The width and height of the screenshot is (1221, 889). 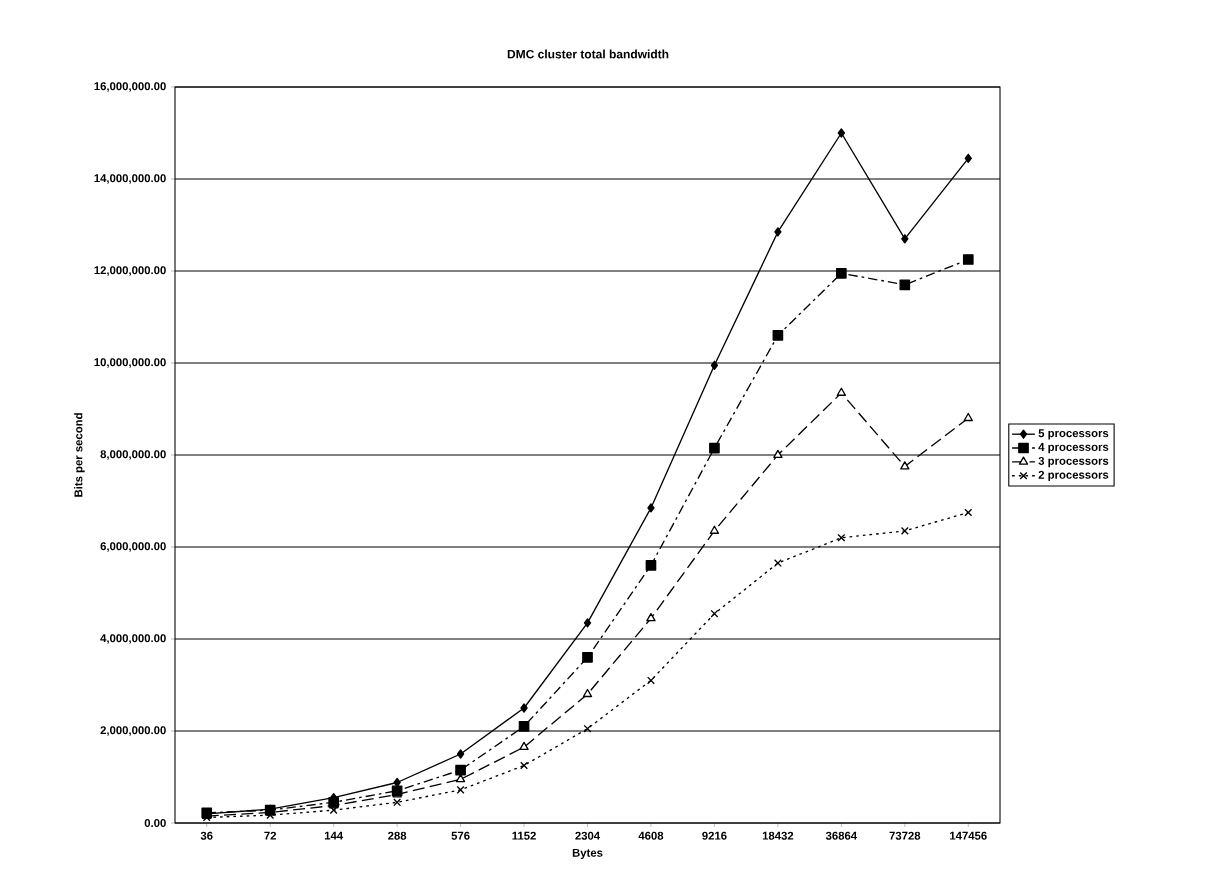 What do you see at coordinates (1073, 448) in the screenshot?
I see `legend-label: 4 processors` at bounding box center [1073, 448].